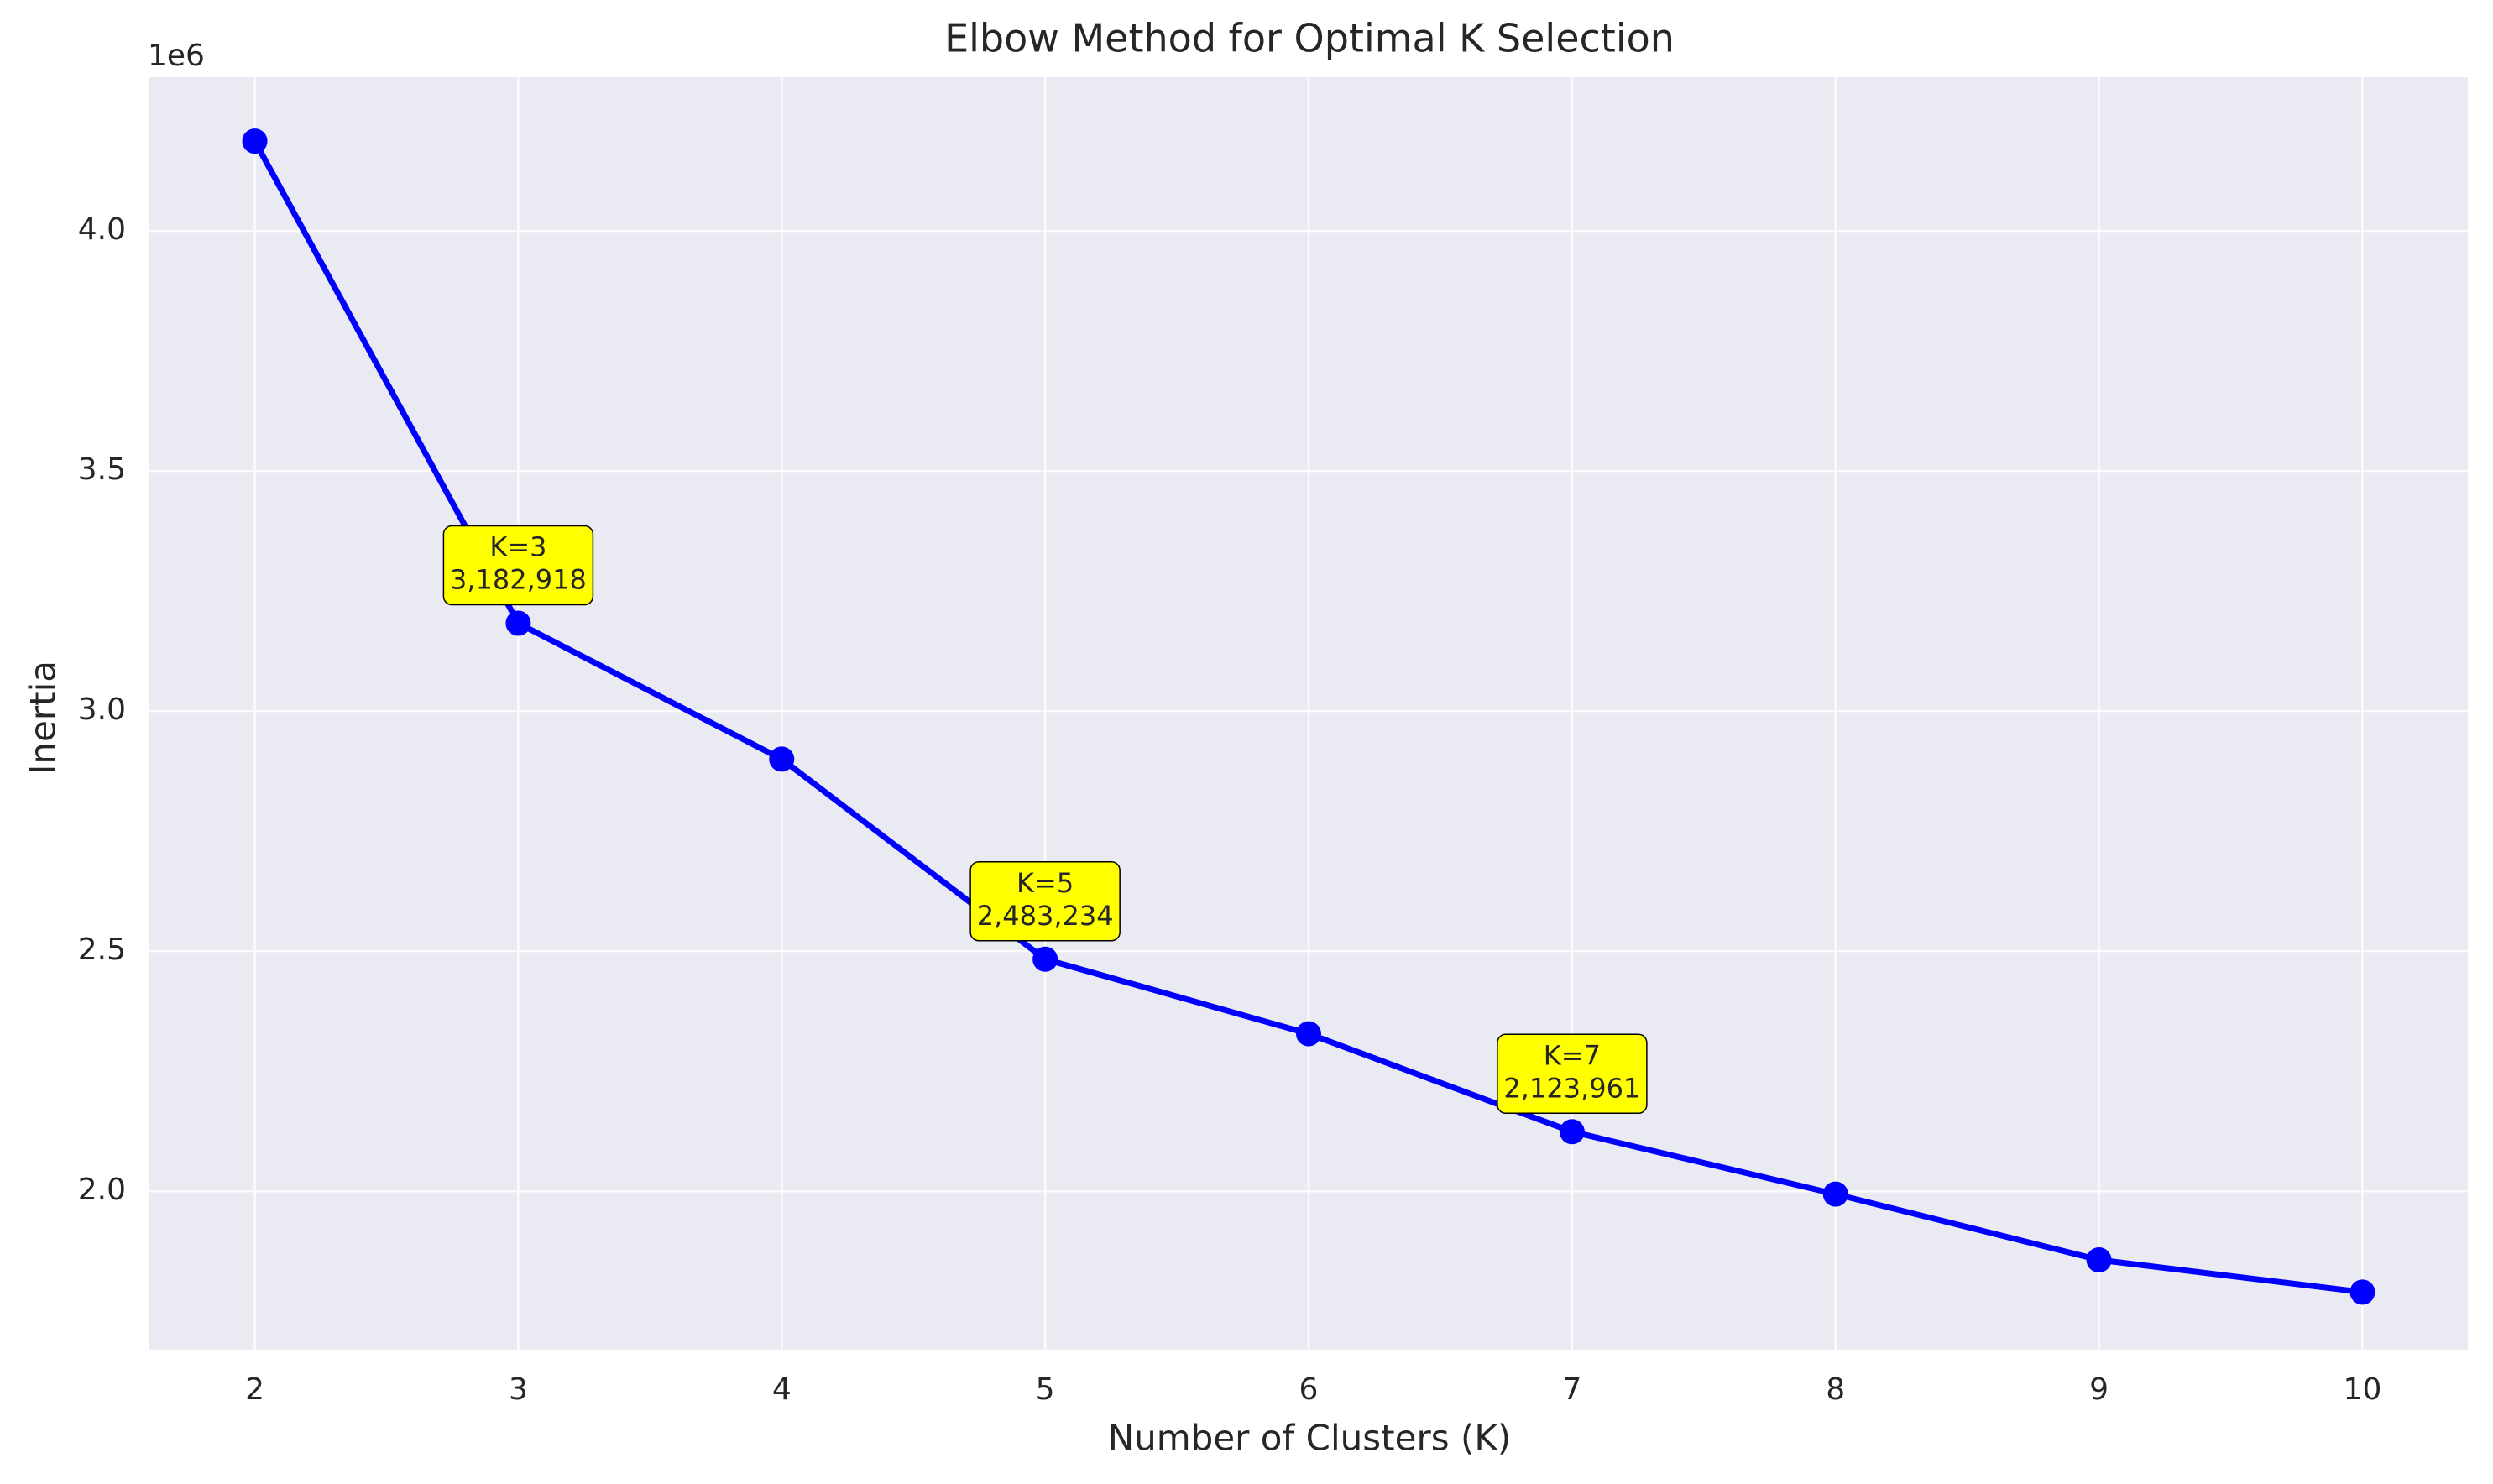 Image resolution: width=2493 pixels, height=1484 pixels. What do you see at coordinates (102, 950) in the screenshot?
I see `y-tick-label: 2.5` at bounding box center [102, 950].